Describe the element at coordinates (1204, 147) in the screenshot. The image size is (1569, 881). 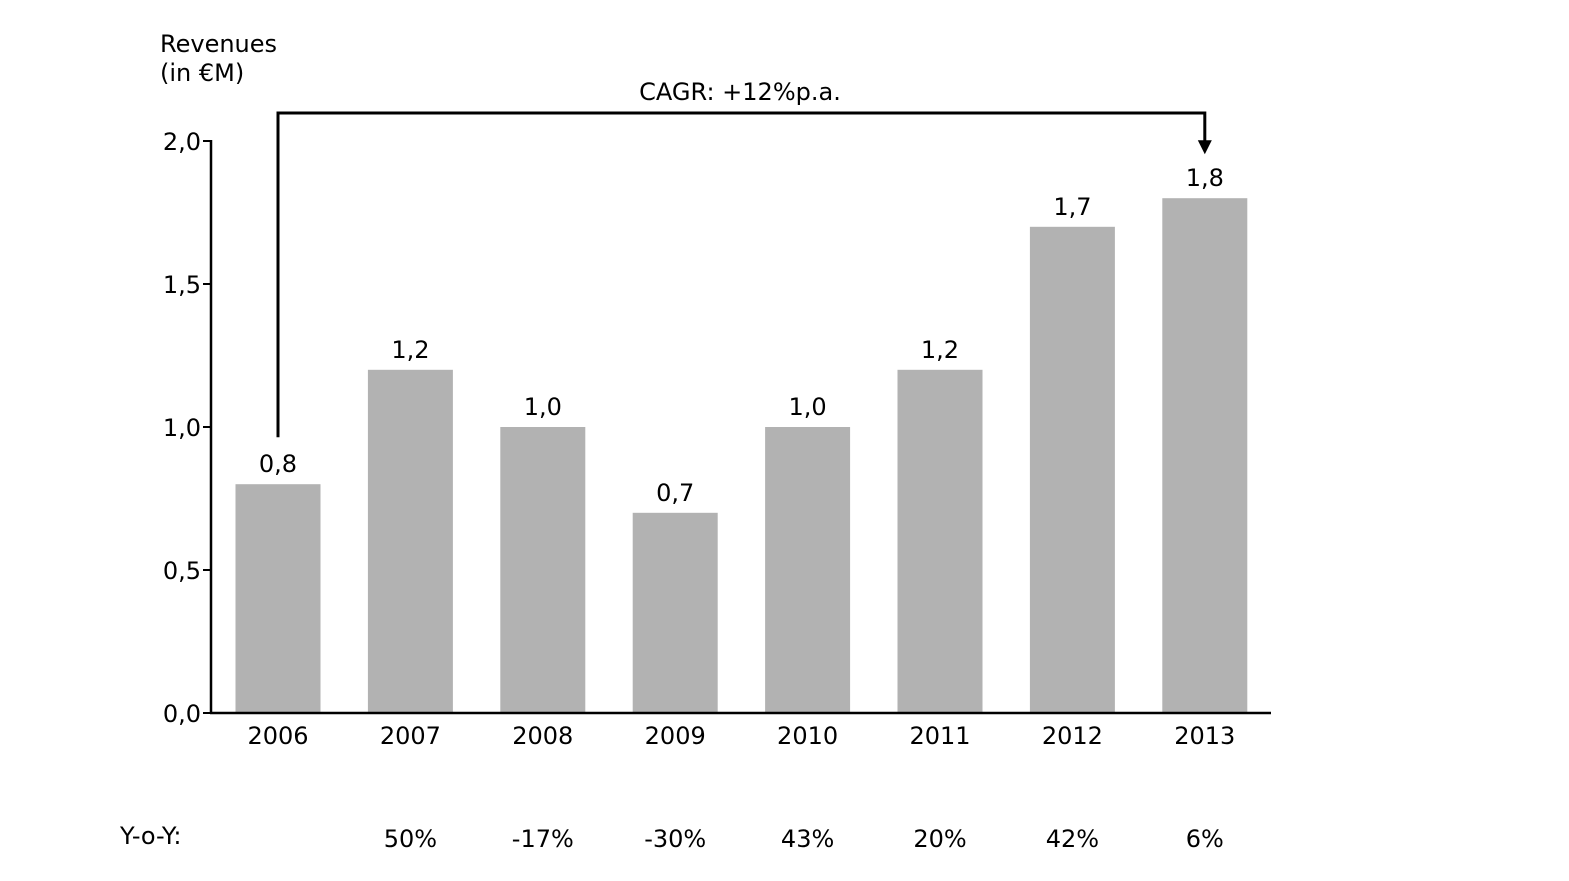
I see `cagr-arrow-head` at that location.